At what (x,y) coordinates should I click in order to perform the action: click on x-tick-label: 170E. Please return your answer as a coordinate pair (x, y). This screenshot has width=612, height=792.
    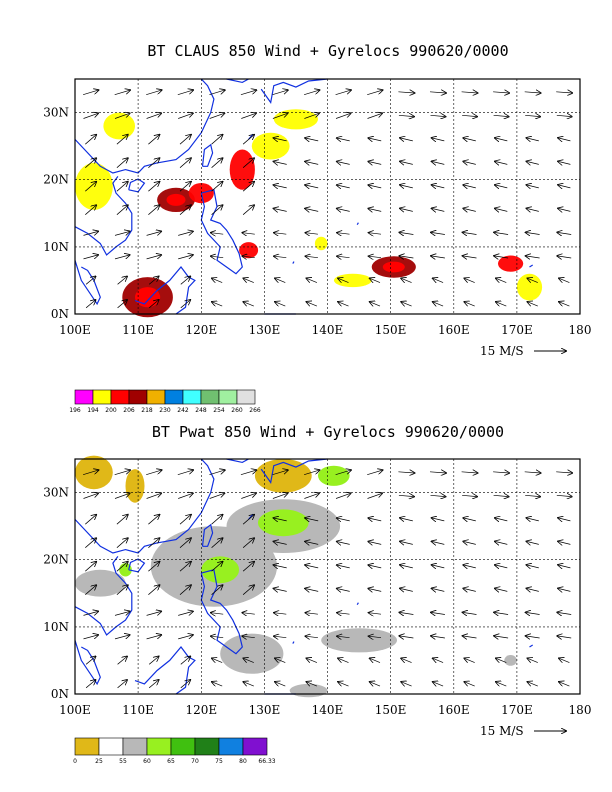
    Looking at the image, I should click on (517, 330).